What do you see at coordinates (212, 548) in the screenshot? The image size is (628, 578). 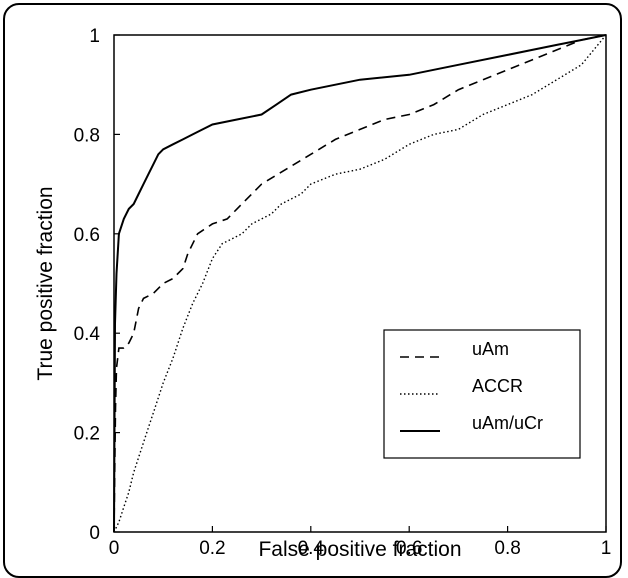 I see `x-tick-label: 0.2` at bounding box center [212, 548].